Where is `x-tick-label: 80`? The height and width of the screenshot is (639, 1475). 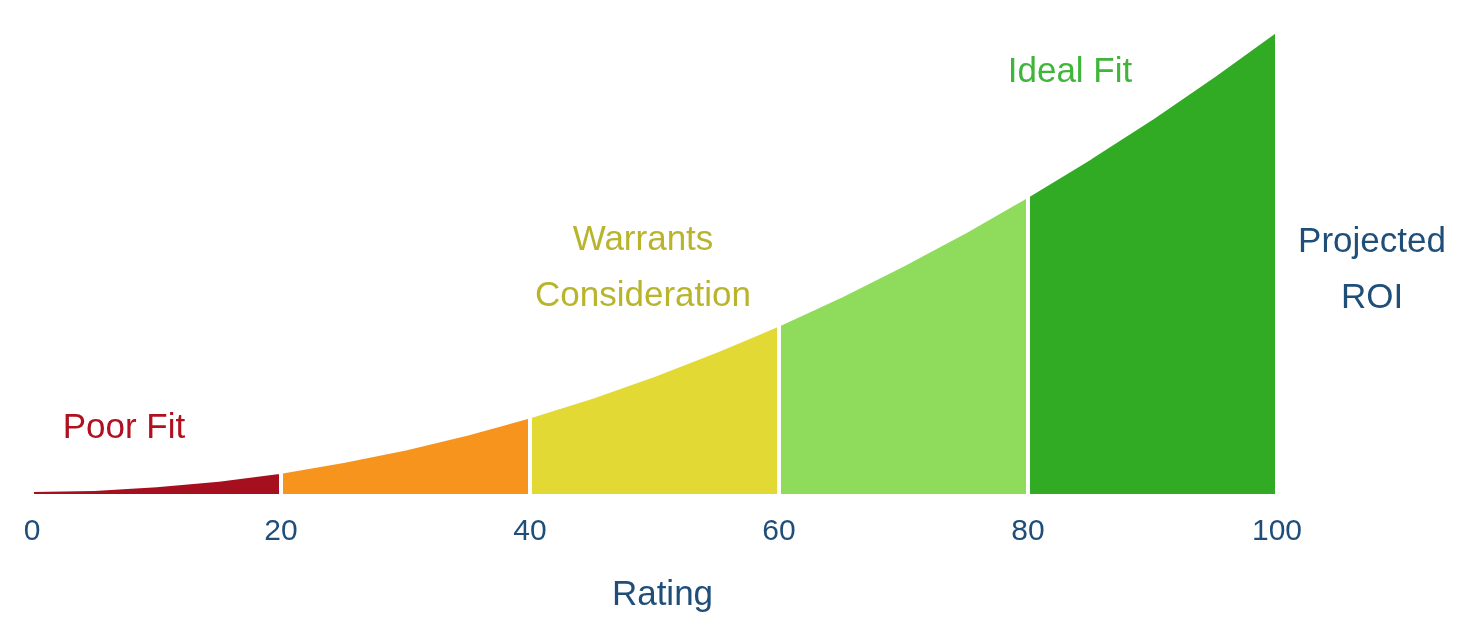
x-tick-label: 80 is located at coordinates (1028, 529).